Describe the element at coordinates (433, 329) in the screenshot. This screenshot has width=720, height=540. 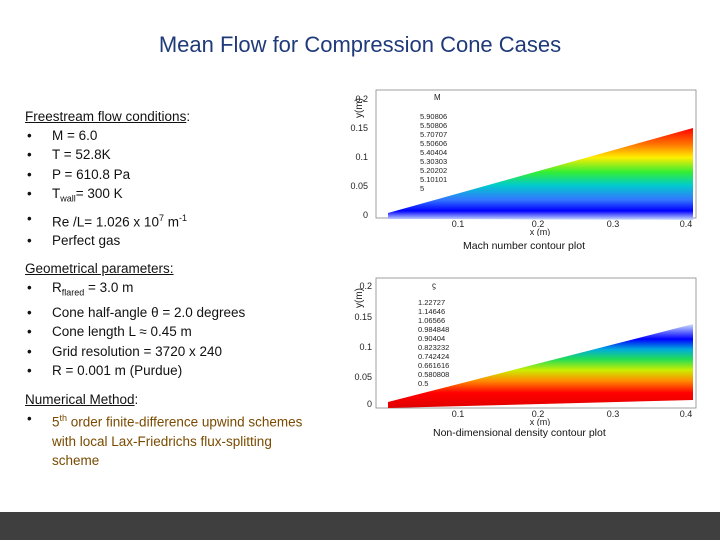
I see `plot2-legend-item: 0.984848` at that location.